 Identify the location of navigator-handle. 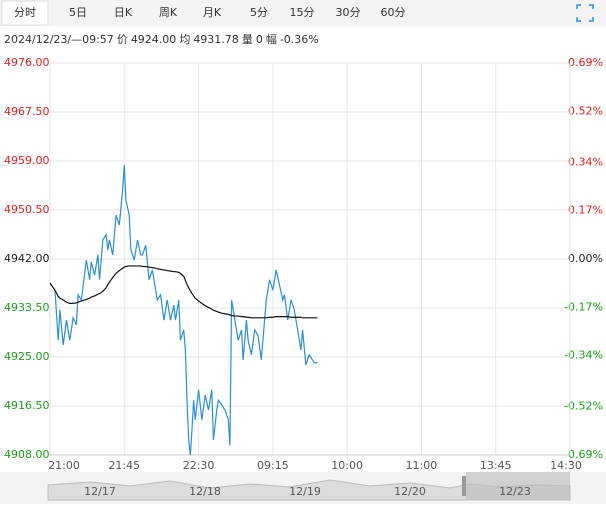
(464, 486).